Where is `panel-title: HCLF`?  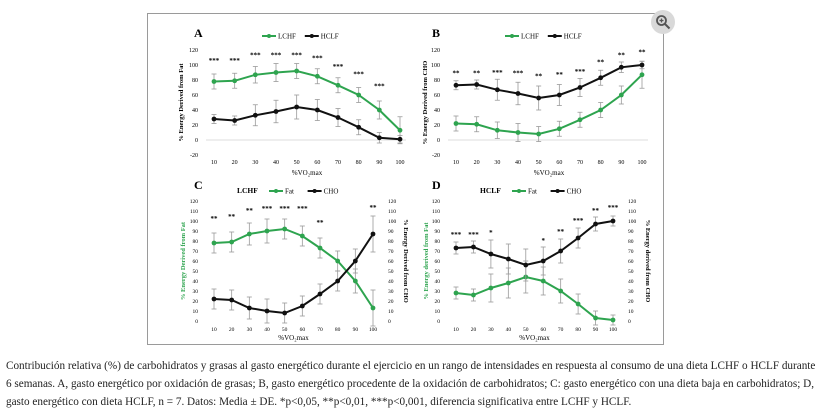 panel-title: HCLF is located at coordinates (490, 190).